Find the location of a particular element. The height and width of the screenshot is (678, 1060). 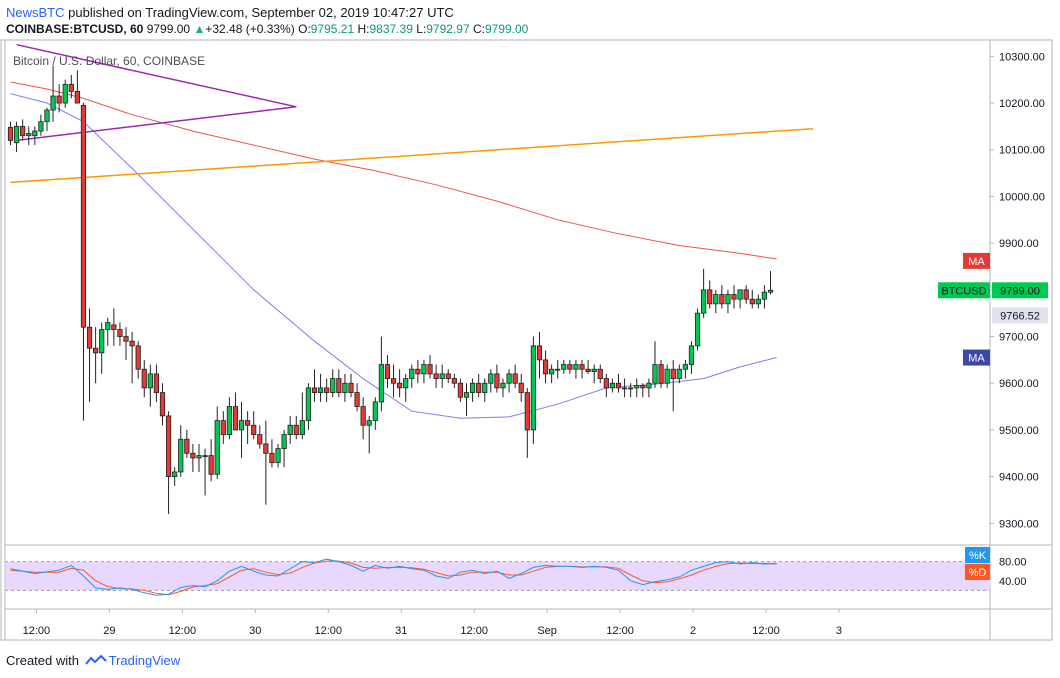

time-tick-label: 2 is located at coordinates (693, 631).